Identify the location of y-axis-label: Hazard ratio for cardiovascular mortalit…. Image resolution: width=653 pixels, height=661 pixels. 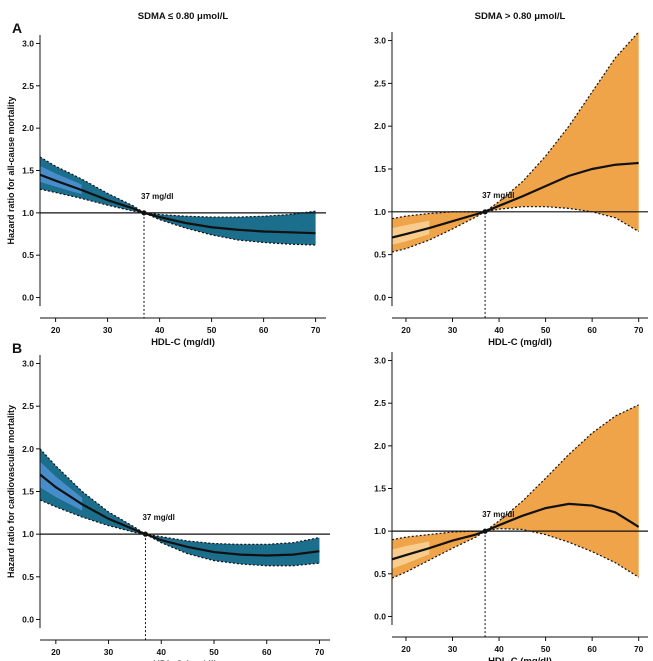
(11, 491).